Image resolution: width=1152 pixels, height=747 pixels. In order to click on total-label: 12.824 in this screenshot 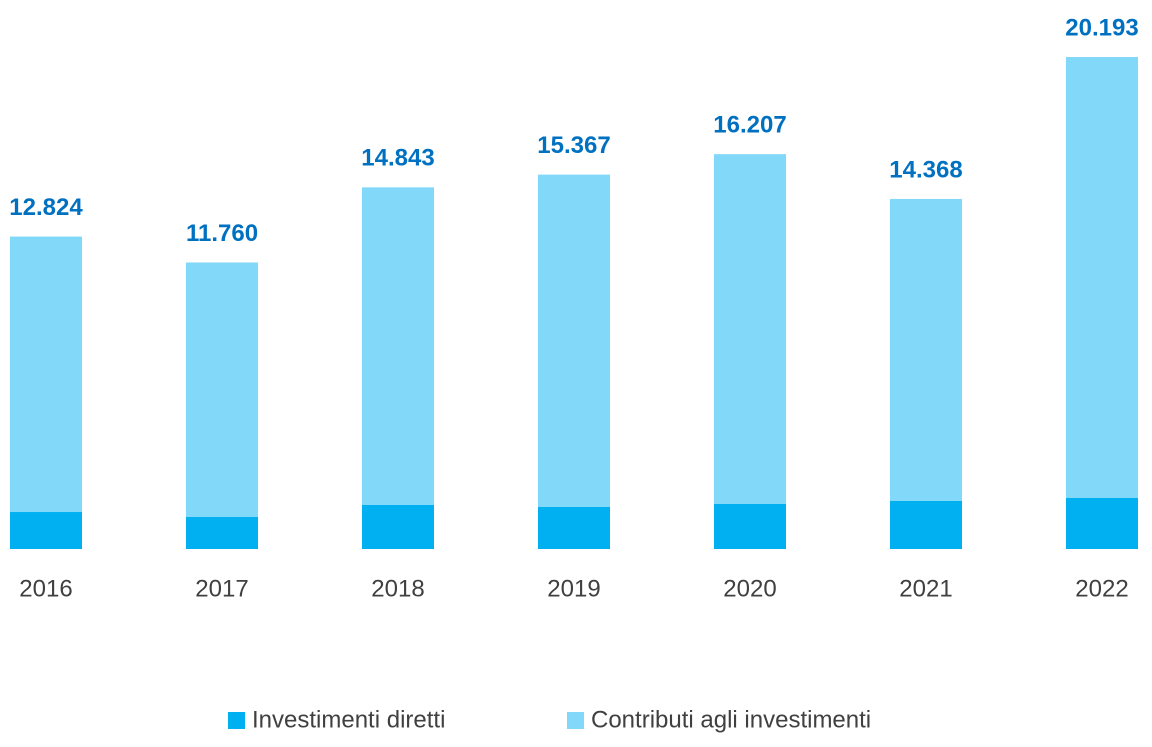, I will do `click(46, 207)`.